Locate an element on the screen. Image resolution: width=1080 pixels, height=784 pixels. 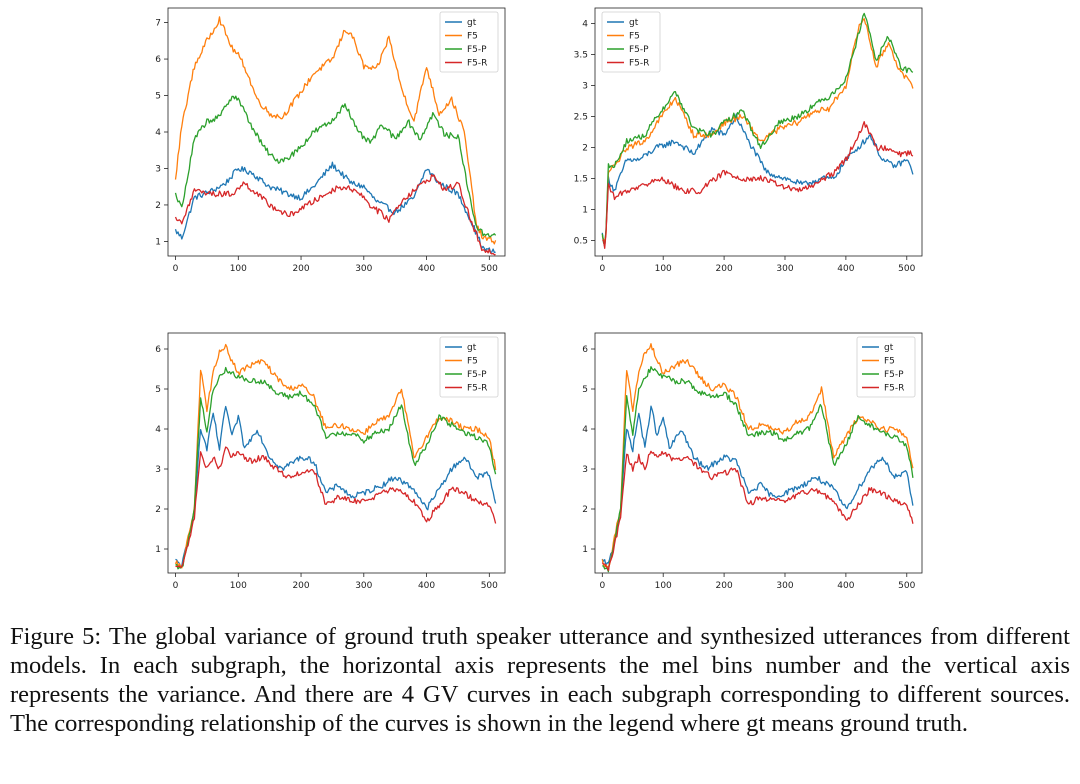
y-tick-label: 7 is located at coordinates (158, 24).